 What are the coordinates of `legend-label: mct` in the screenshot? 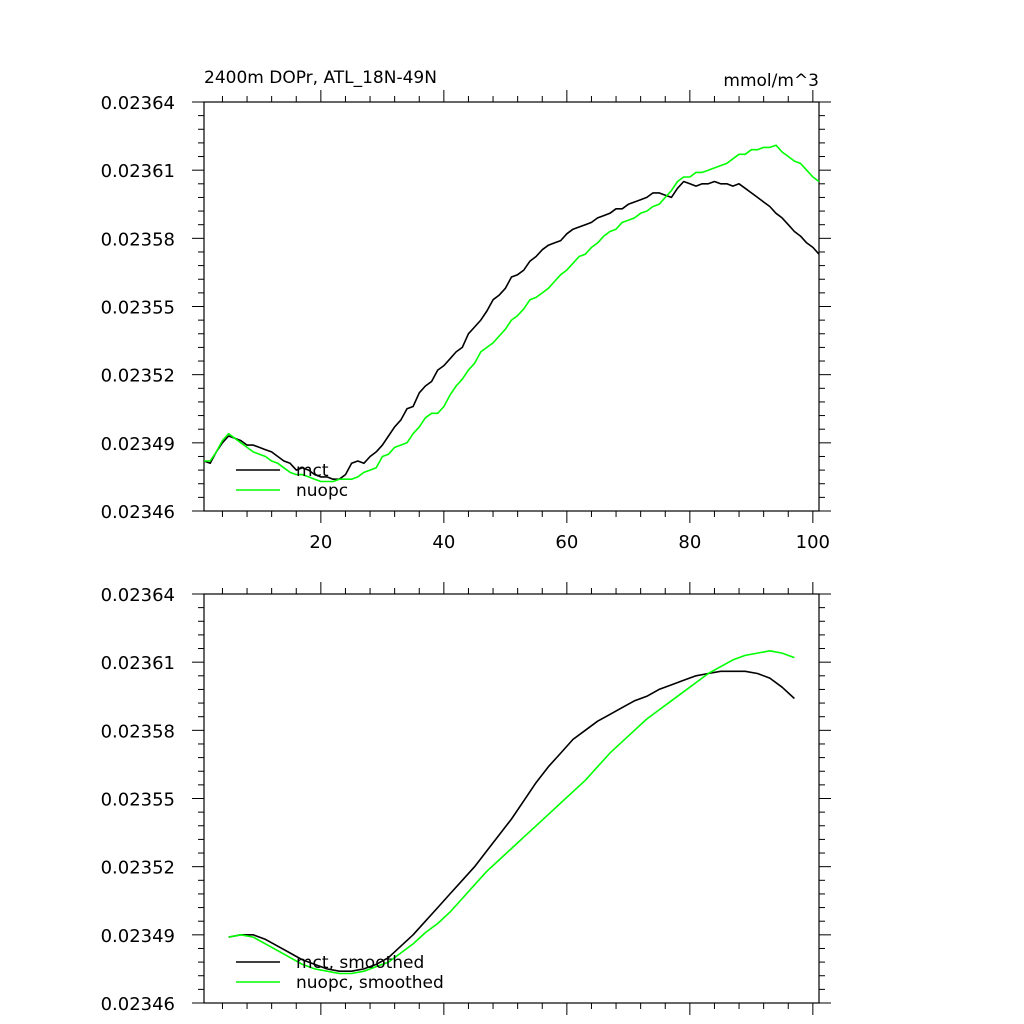 It's located at (312, 471).